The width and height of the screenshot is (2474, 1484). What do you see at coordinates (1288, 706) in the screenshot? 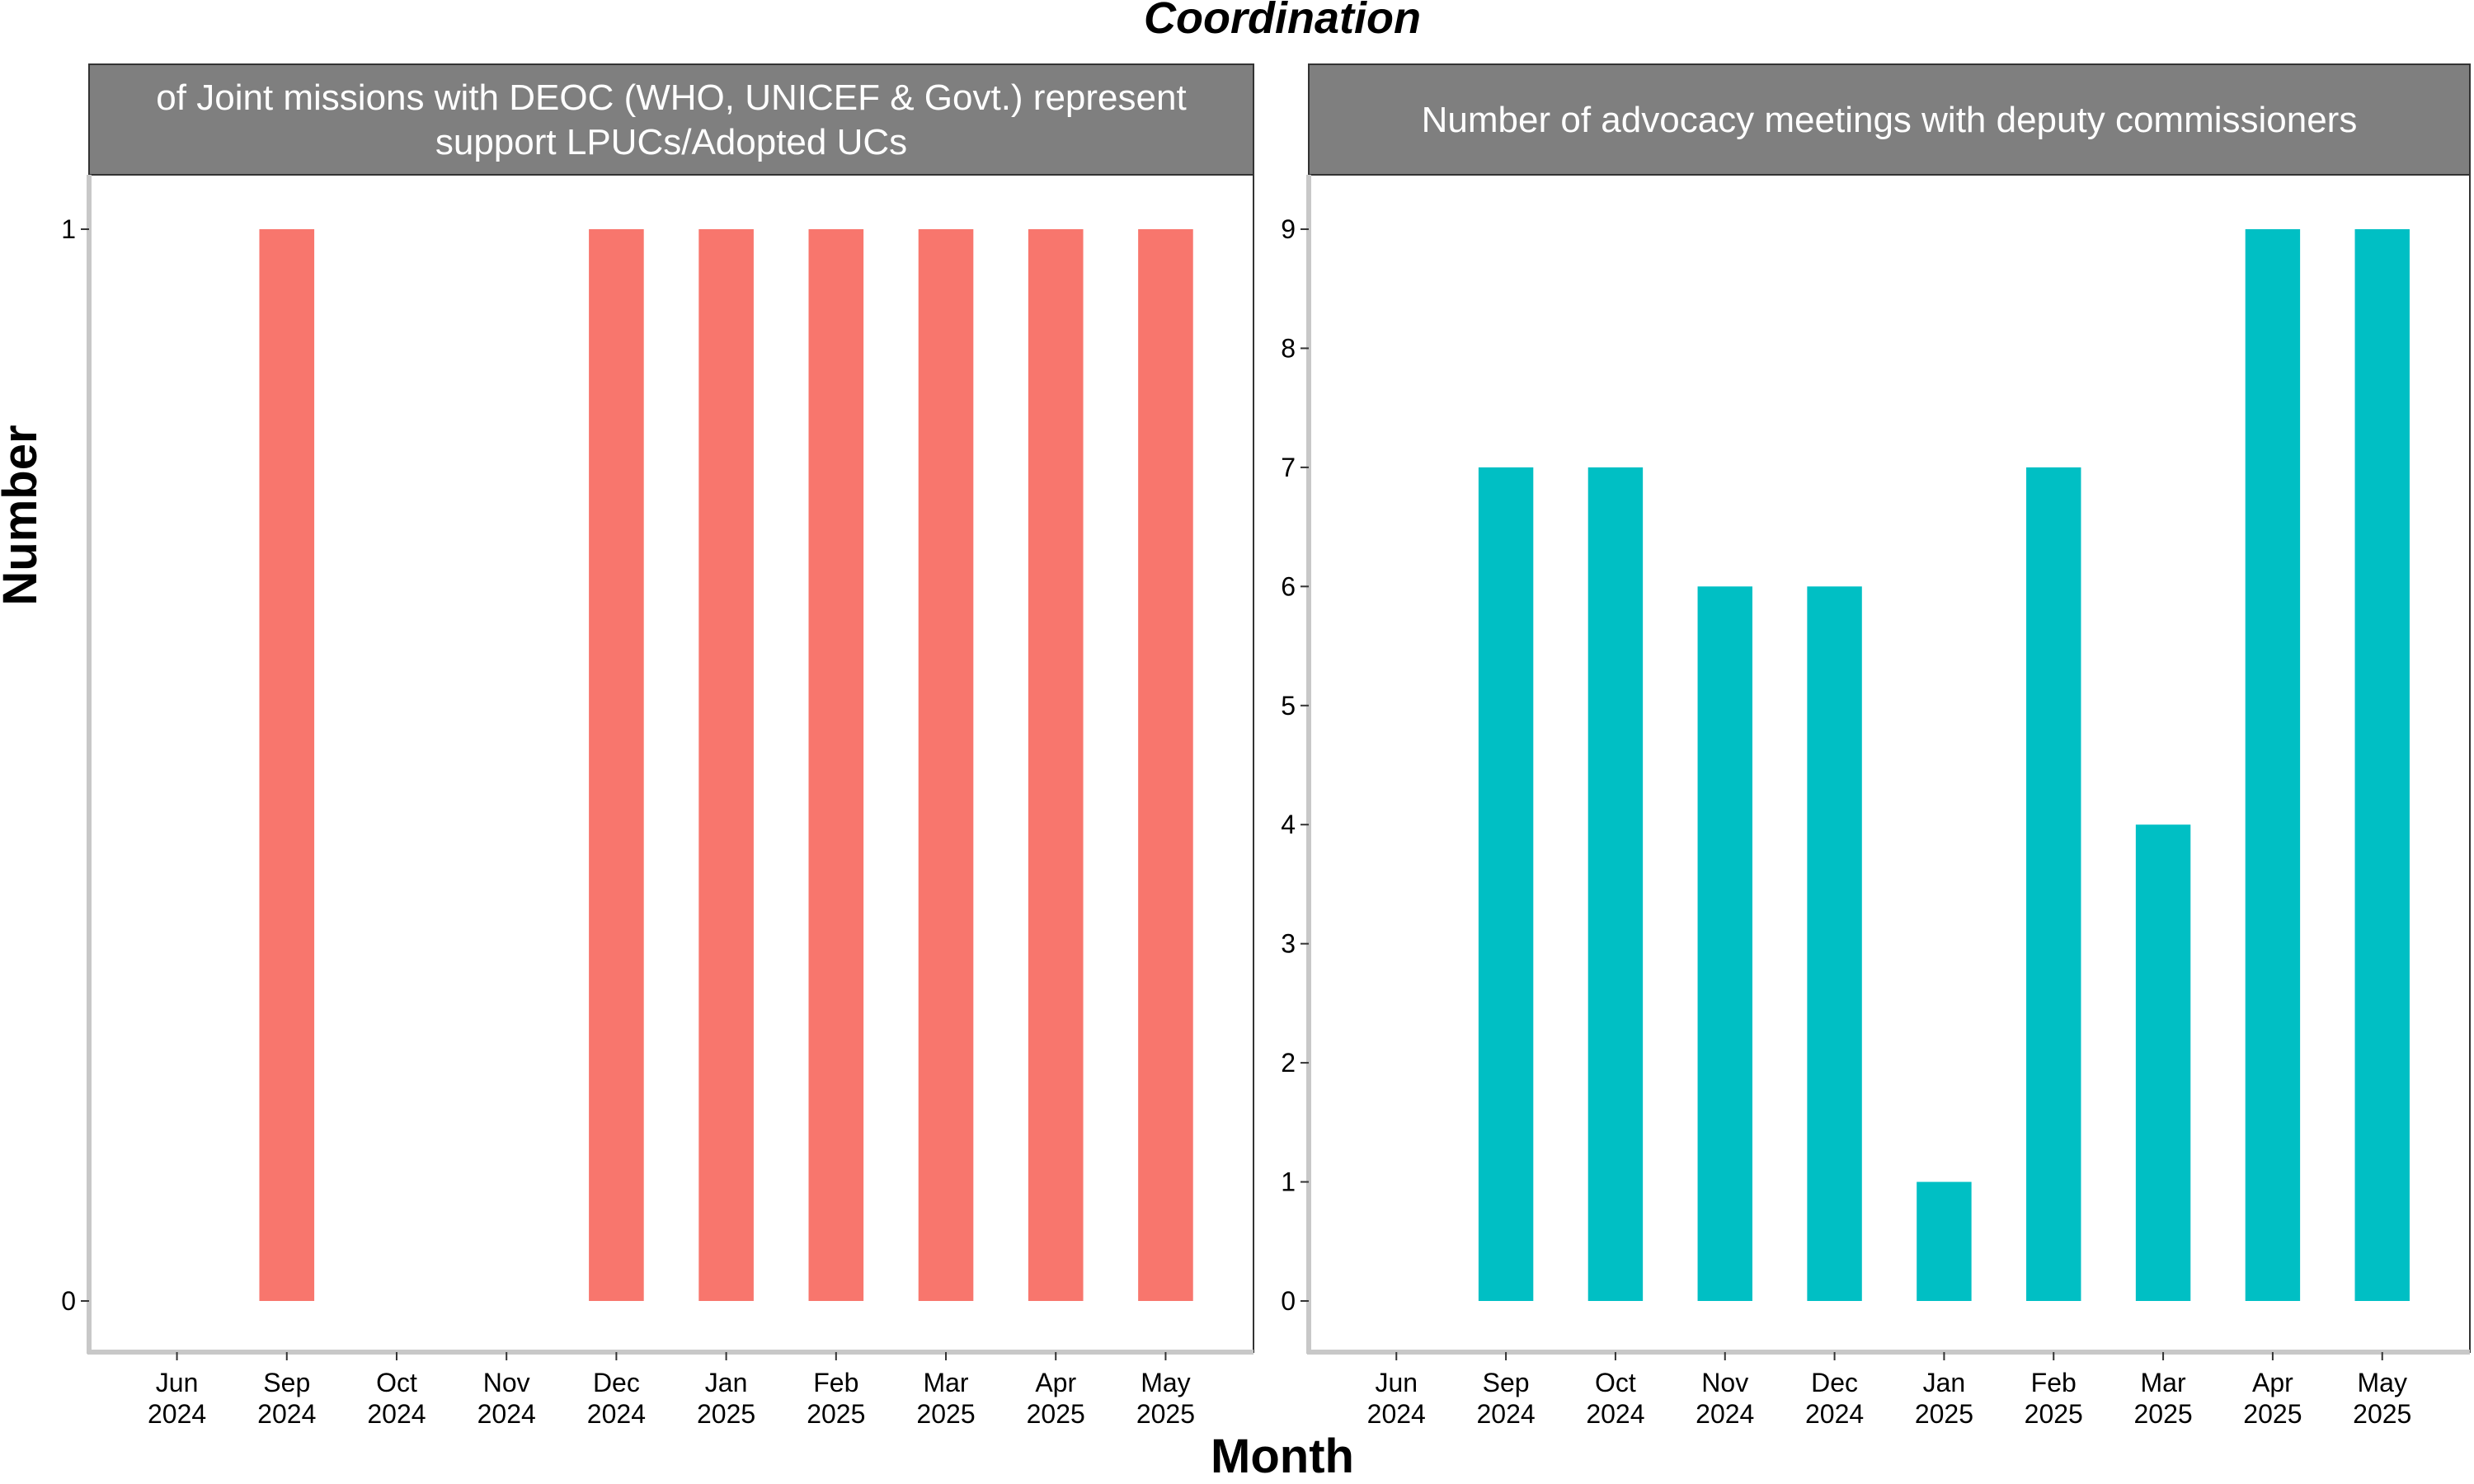
I see `y-tick-label: 5` at bounding box center [1288, 706].